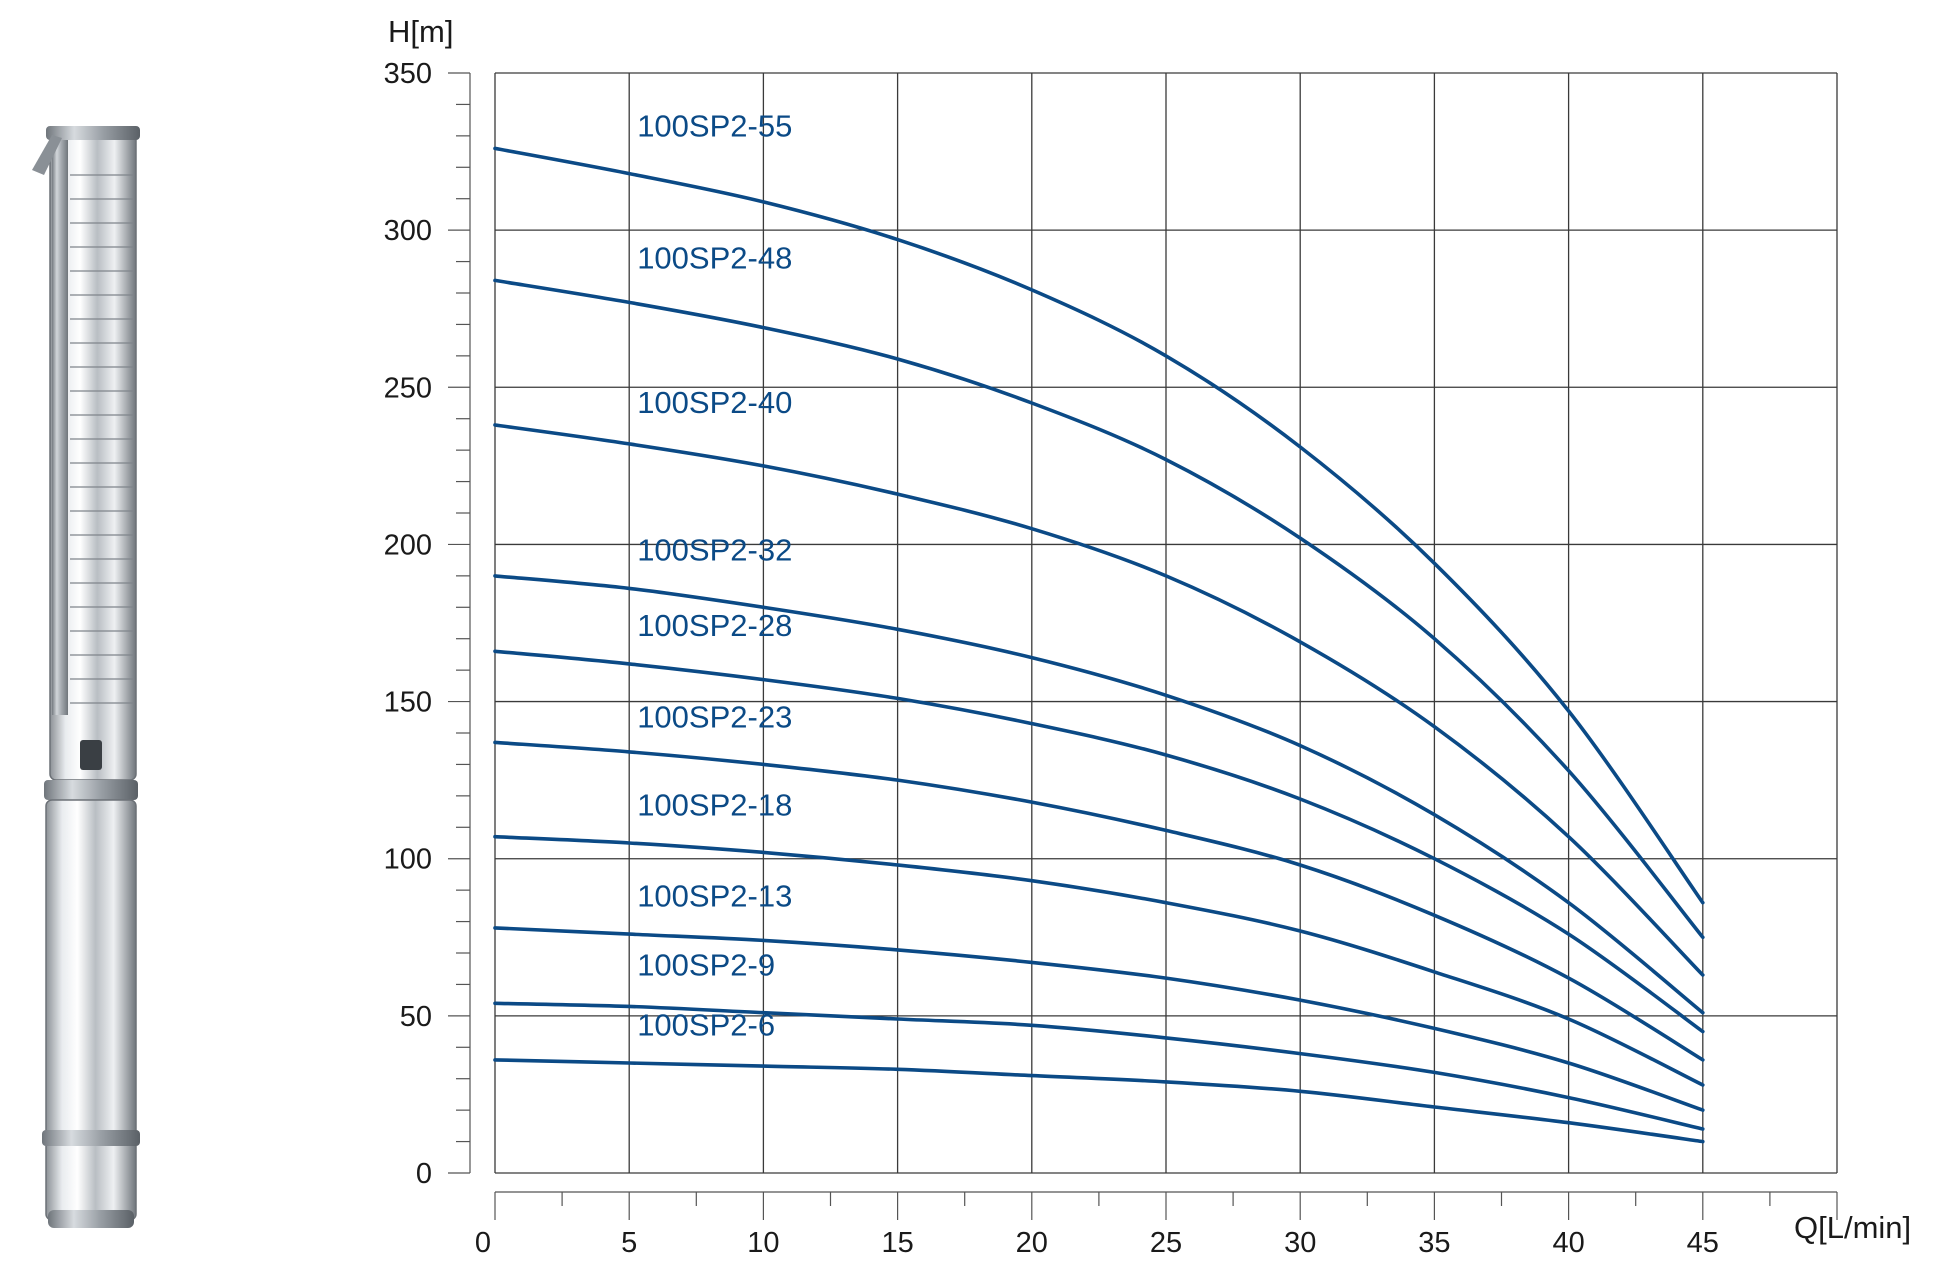 The width and height of the screenshot is (1942, 1268). Describe the element at coordinates (1434, 1243) in the screenshot. I see `x-tick-label: 35` at that location.